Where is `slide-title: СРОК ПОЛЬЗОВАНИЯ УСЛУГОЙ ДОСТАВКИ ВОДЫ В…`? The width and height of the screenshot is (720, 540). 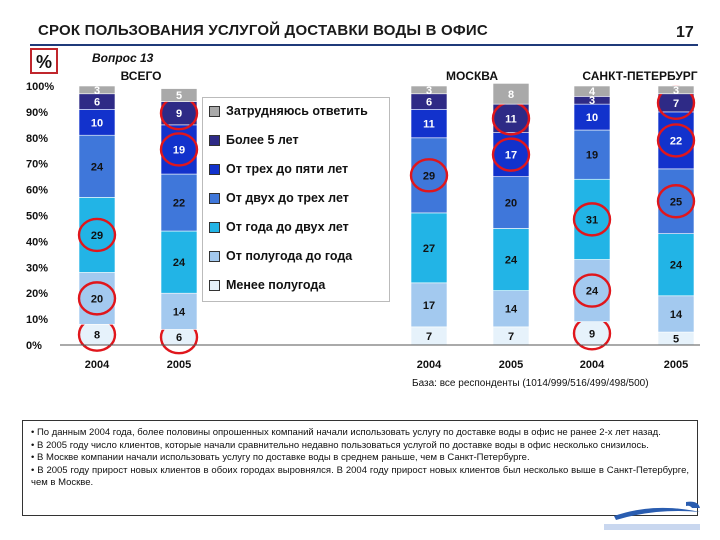 slide-title: СРОК ПОЛЬЗОВАНИЯ УСЛУГОЙ ДОСТАВКИ ВОДЫ В… is located at coordinates (263, 30).